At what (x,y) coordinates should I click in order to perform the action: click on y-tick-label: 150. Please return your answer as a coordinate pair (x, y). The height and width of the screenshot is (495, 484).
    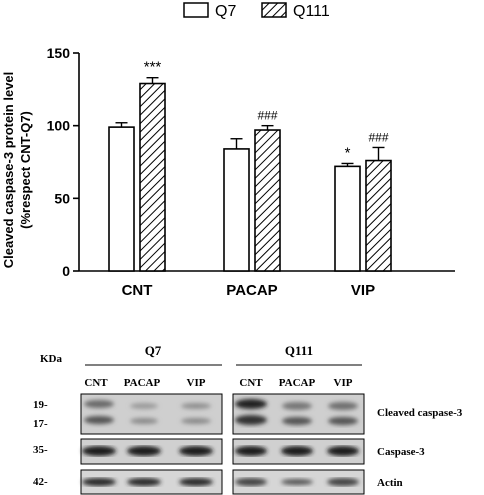
    Looking at the image, I should click on (59, 53).